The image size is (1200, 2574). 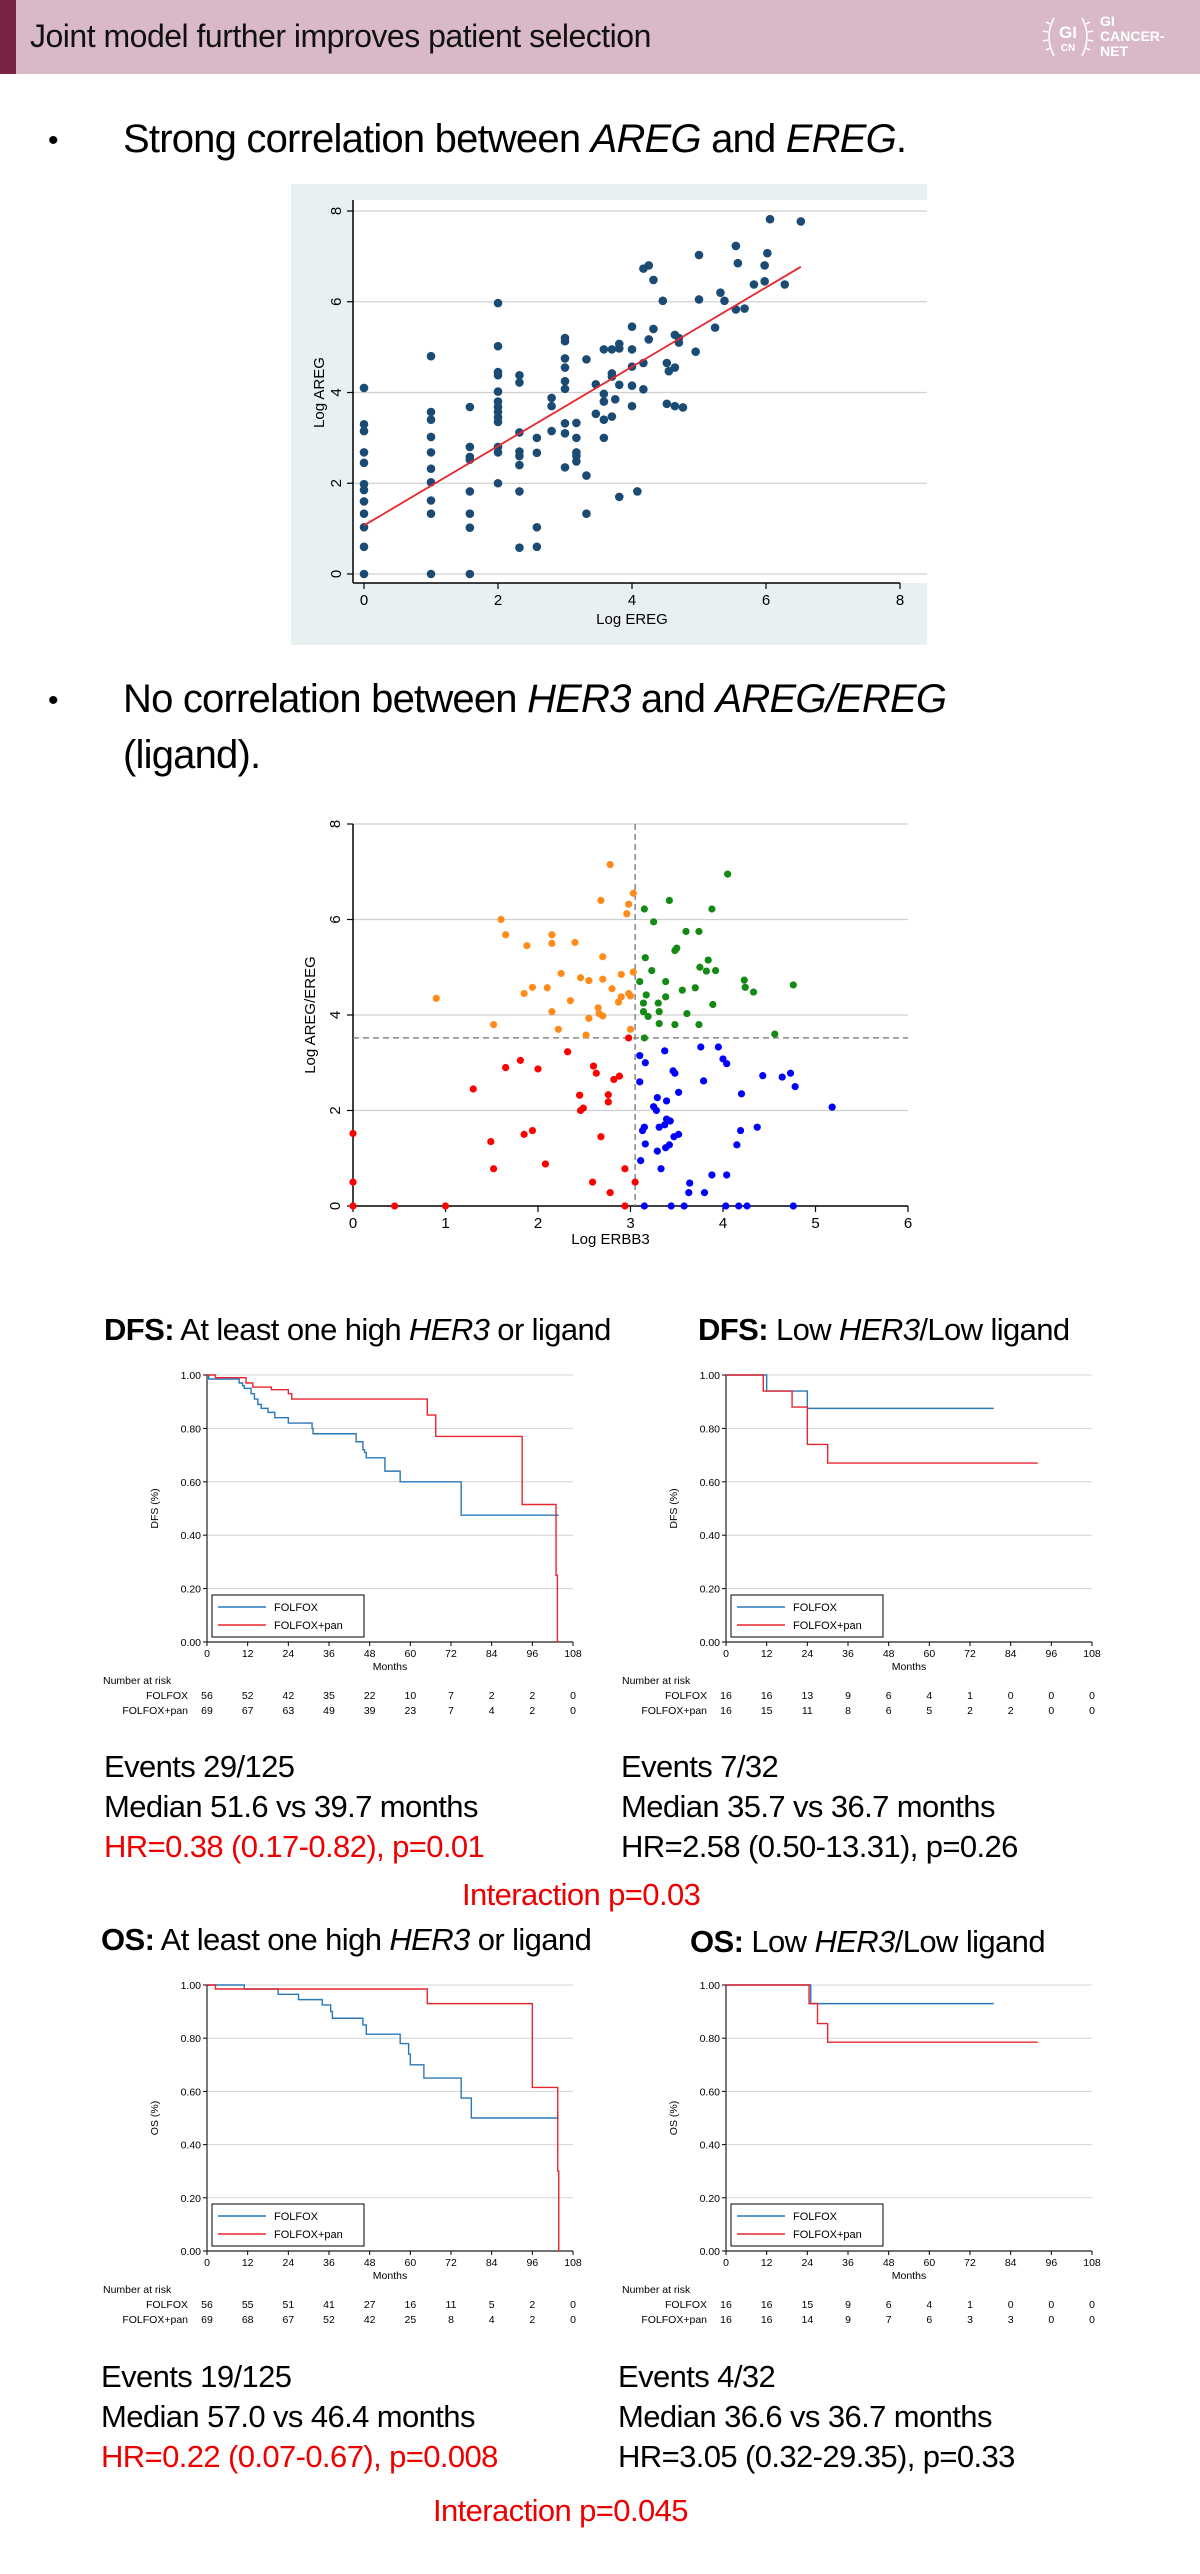 What do you see at coordinates (451, 2263) in the screenshot?
I see `x-tick-label: 72` at bounding box center [451, 2263].